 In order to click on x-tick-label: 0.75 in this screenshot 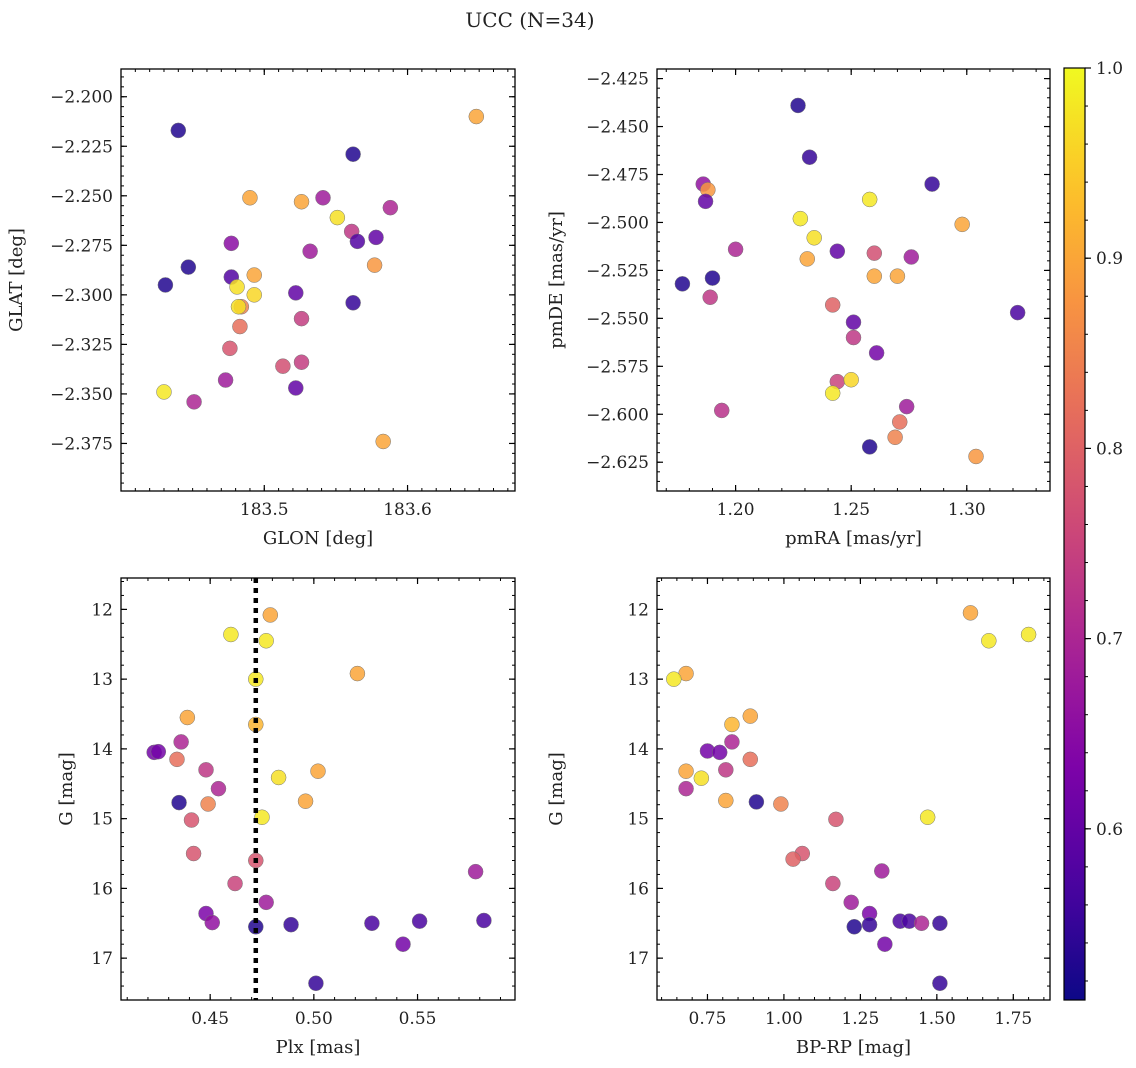, I will do `click(708, 1019)`.